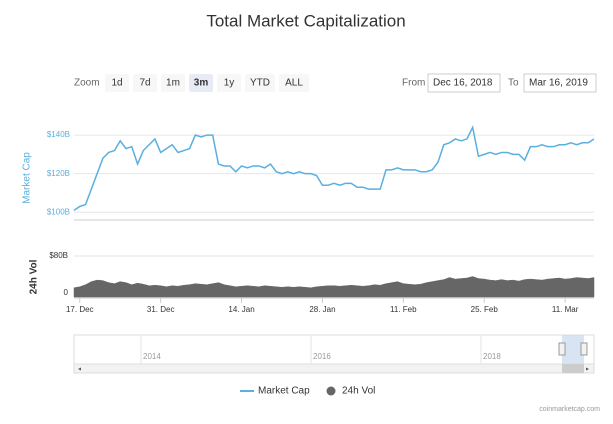  I want to click on x-tick-label: 25. Feb, so click(485, 309).